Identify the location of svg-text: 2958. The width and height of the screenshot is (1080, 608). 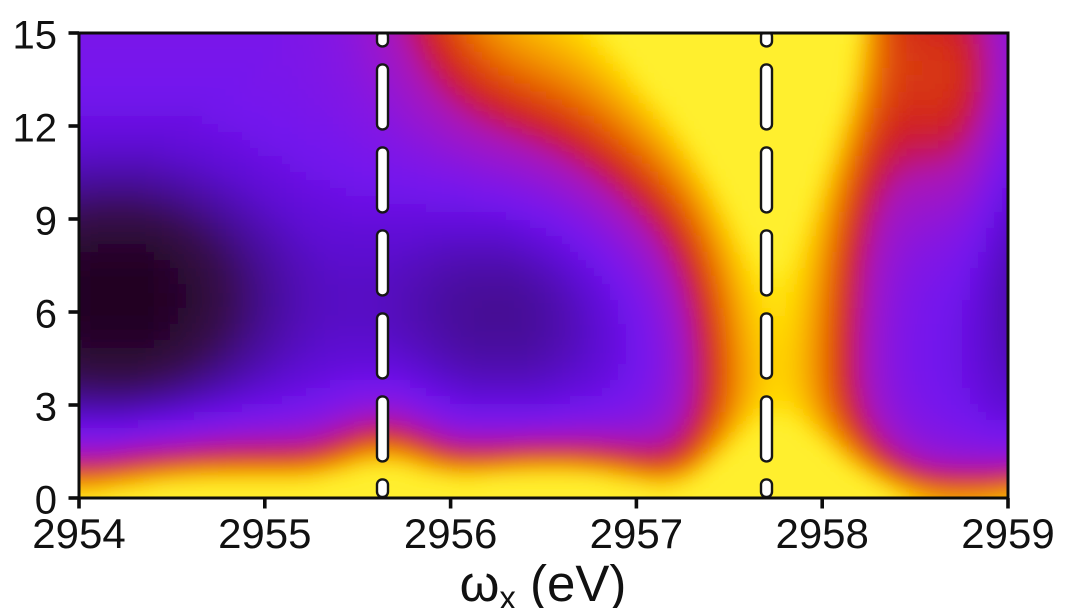
(821, 533).